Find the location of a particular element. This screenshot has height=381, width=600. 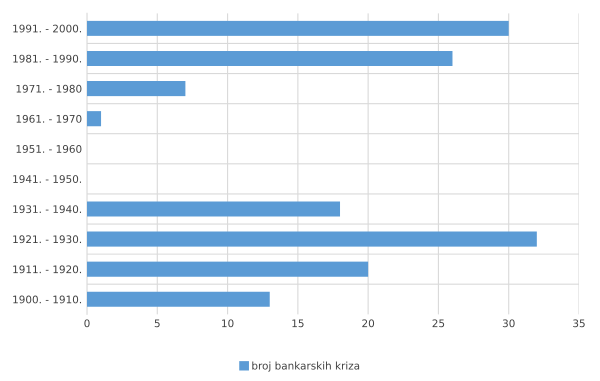

y-tick-label: 1951. - 1960 is located at coordinates (49, 149).